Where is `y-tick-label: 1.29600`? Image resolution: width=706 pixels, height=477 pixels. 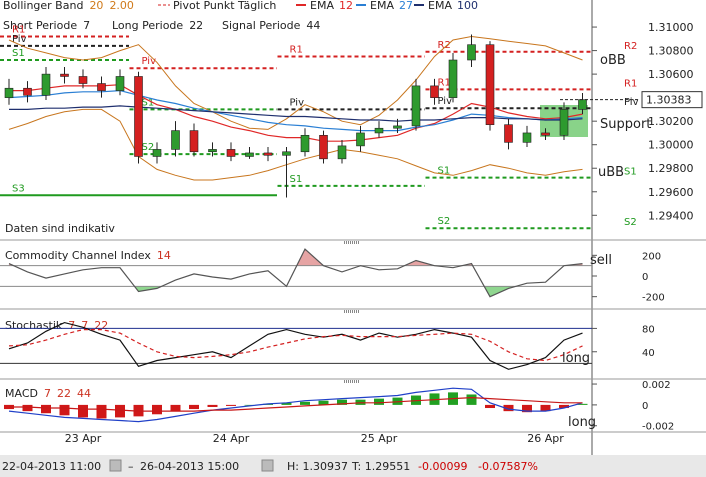 y-tick-label: 1.29600 is located at coordinates (671, 192).